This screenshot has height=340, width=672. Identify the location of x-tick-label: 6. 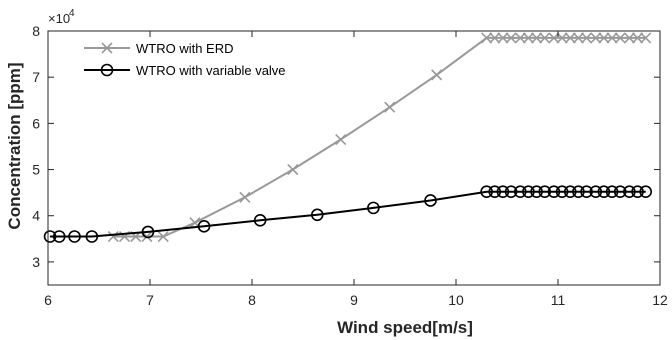
(48, 300).